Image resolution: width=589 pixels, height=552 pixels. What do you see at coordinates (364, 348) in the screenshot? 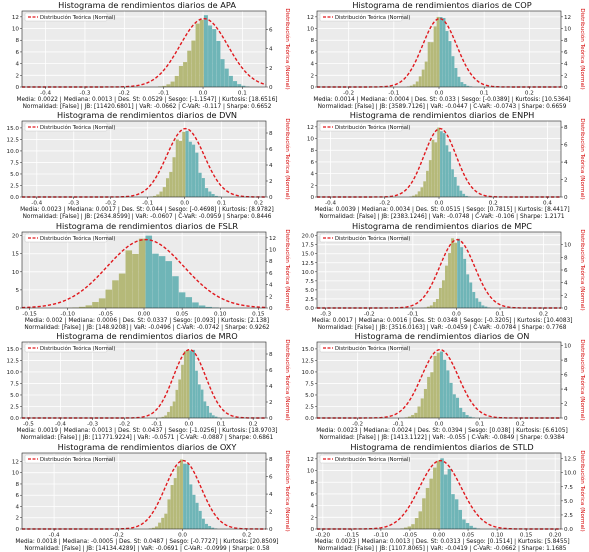
I see `legend: Distribución Teórica (Normal)` at bounding box center [364, 348].